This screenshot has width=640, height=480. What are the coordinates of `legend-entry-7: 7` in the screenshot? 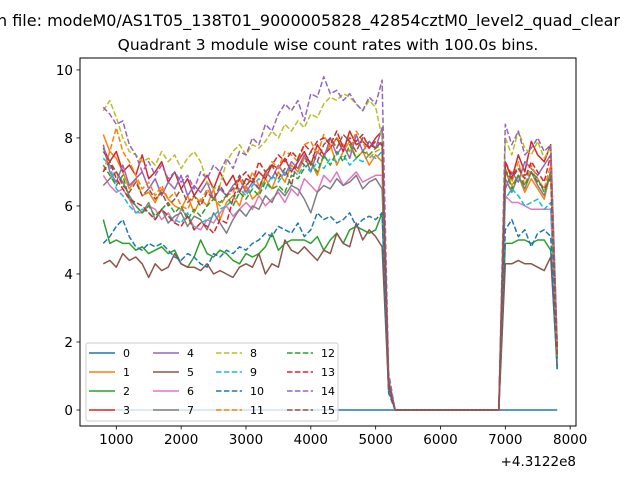 It's located at (173, 410).